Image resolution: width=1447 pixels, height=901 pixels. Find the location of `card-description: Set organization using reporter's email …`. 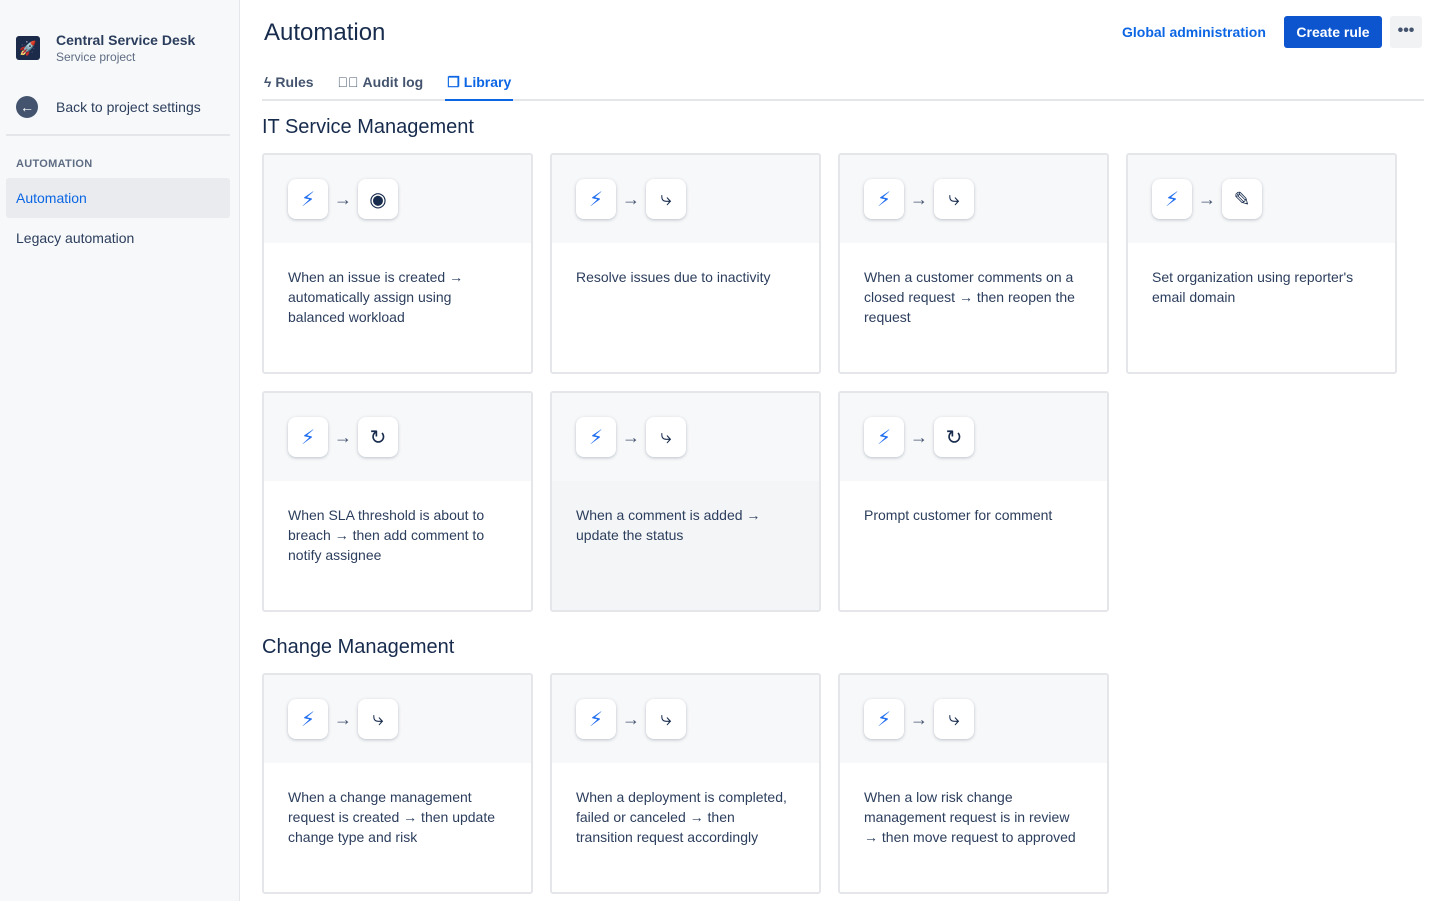

card-description: Set organization using reporter's email … is located at coordinates (1253, 287).